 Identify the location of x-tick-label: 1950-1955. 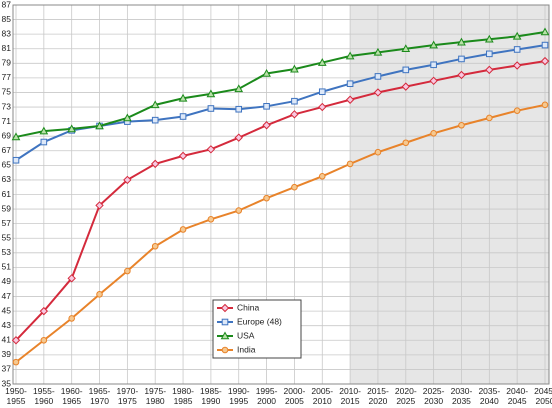
(16, 396).